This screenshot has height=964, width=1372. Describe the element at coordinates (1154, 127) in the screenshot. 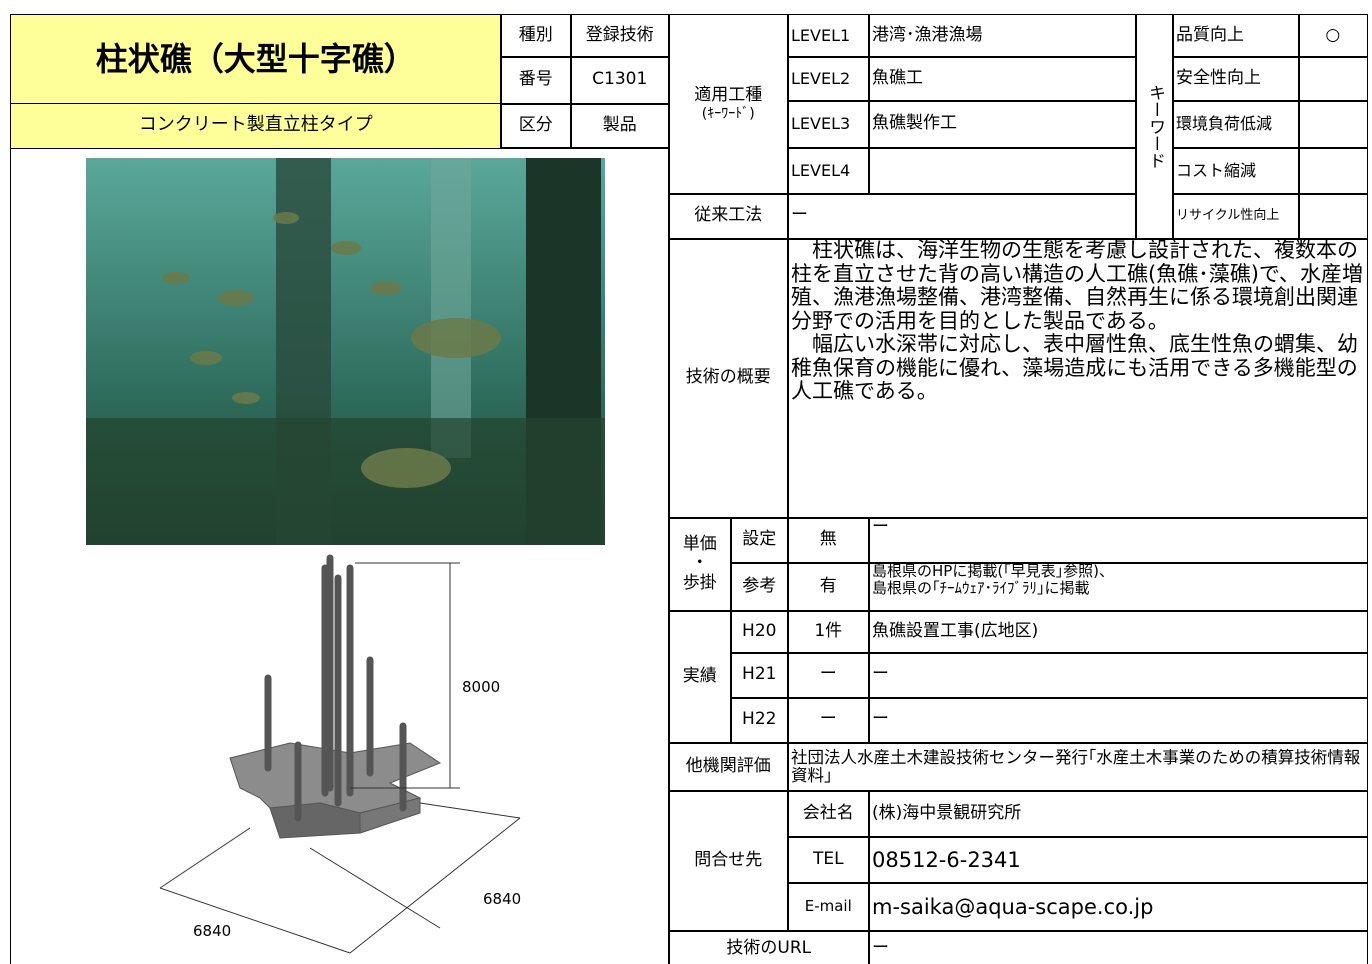

I see `keyword-label: キーワード` at that location.